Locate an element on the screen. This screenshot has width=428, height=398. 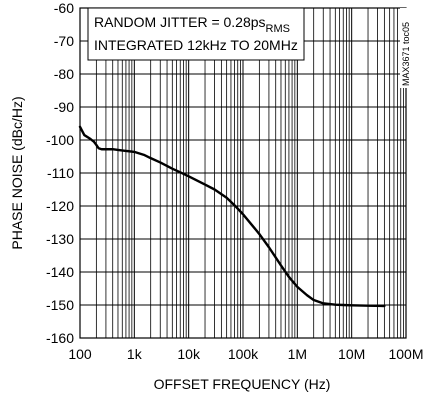
y-tick-label: -110 is located at coordinates (60, 173).